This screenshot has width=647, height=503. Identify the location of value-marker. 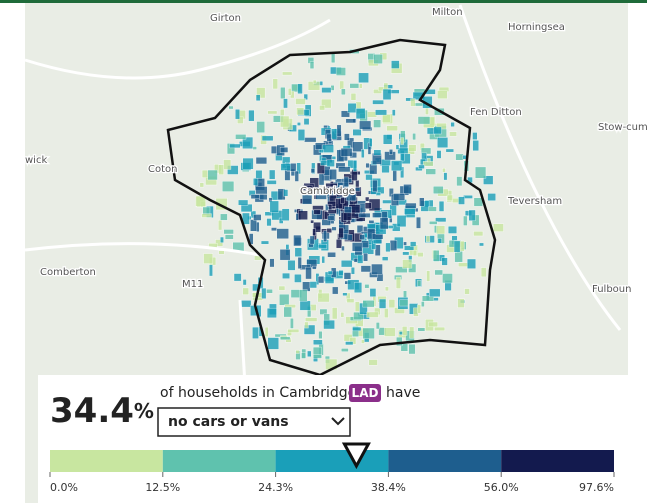
(356, 456).